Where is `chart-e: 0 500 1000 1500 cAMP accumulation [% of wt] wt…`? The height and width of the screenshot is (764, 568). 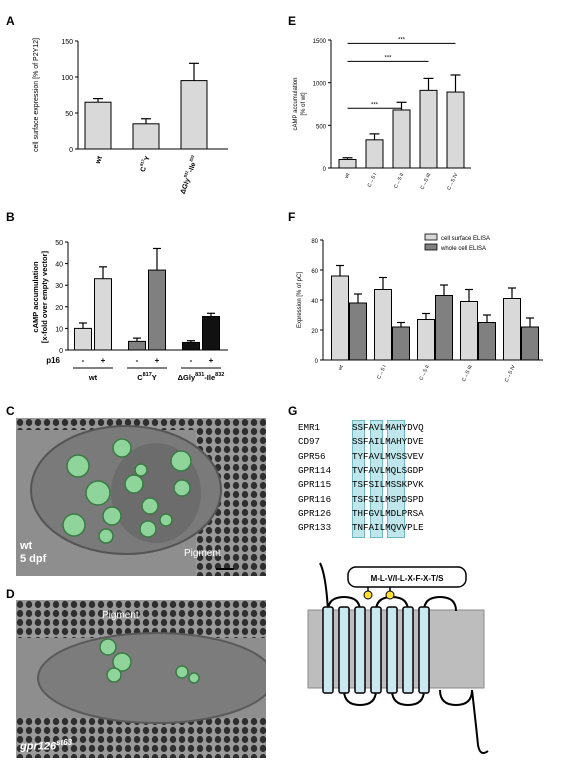
chart-e: 0 500 1000 1500 cAMP accumulation [% of wt] wt… is located at coordinates (382, 114).